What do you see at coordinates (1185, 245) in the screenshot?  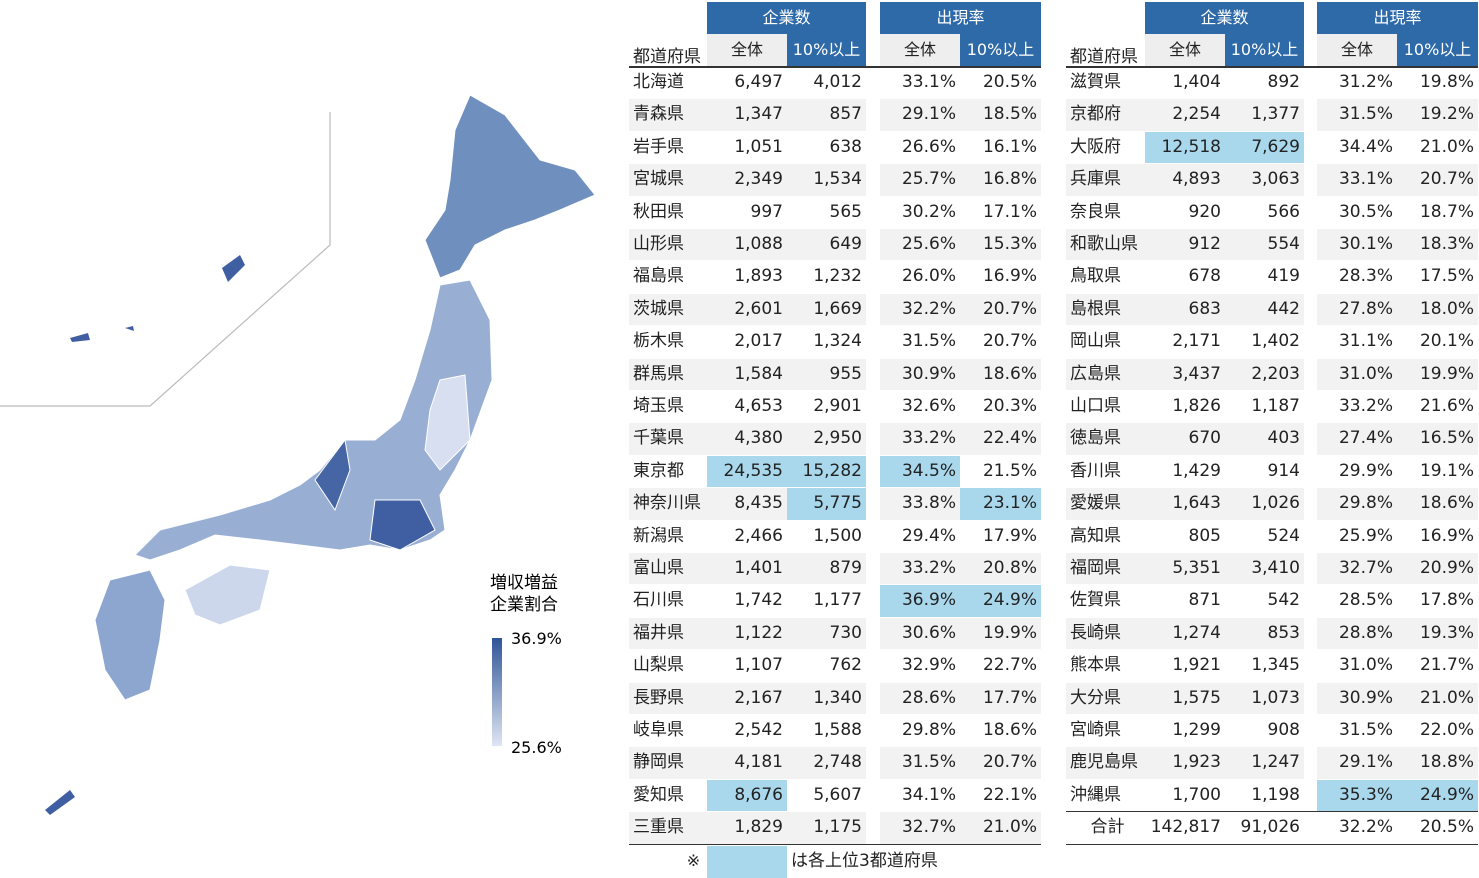 I see `table-value: 912` at bounding box center [1185, 245].